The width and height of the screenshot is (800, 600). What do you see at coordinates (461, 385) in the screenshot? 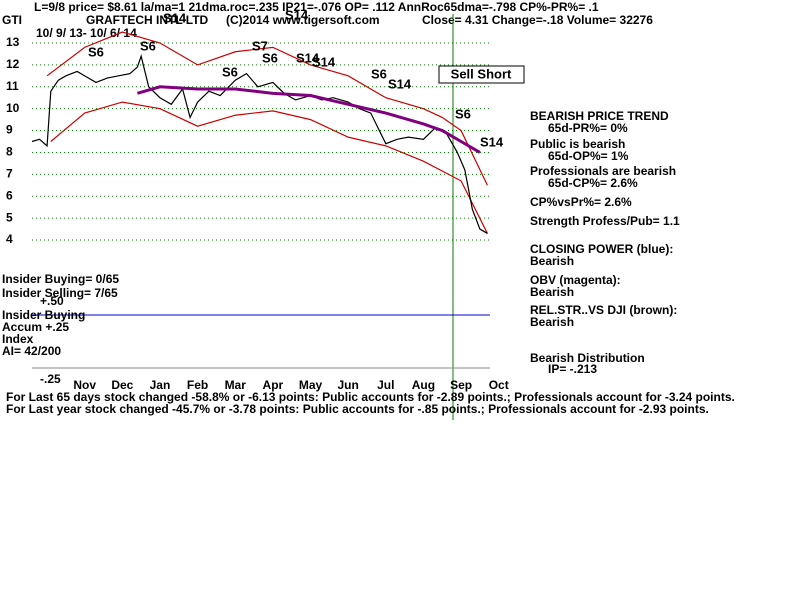
I see `x-tick-label: Sep` at bounding box center [461, 385].